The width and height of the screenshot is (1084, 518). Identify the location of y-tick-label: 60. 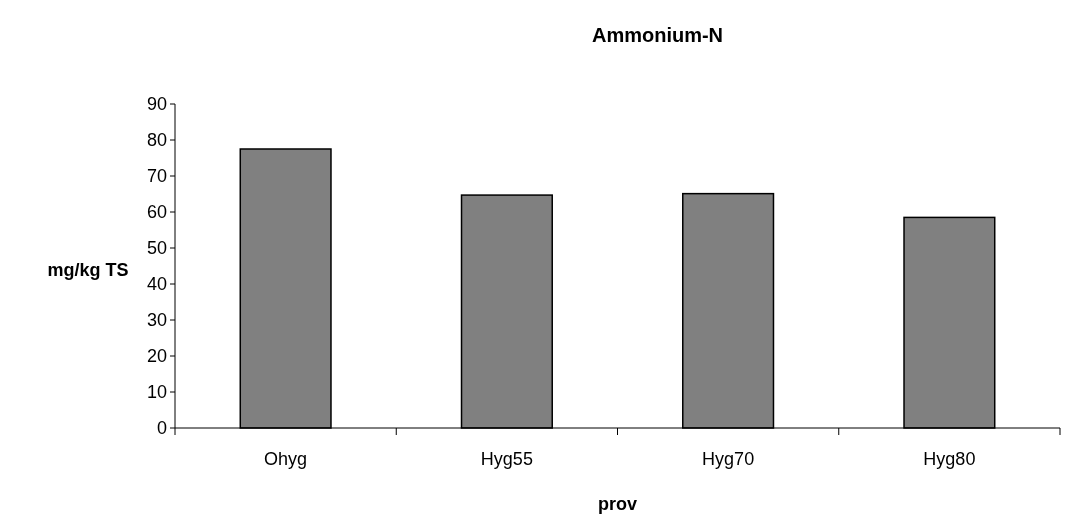
(156, 212).